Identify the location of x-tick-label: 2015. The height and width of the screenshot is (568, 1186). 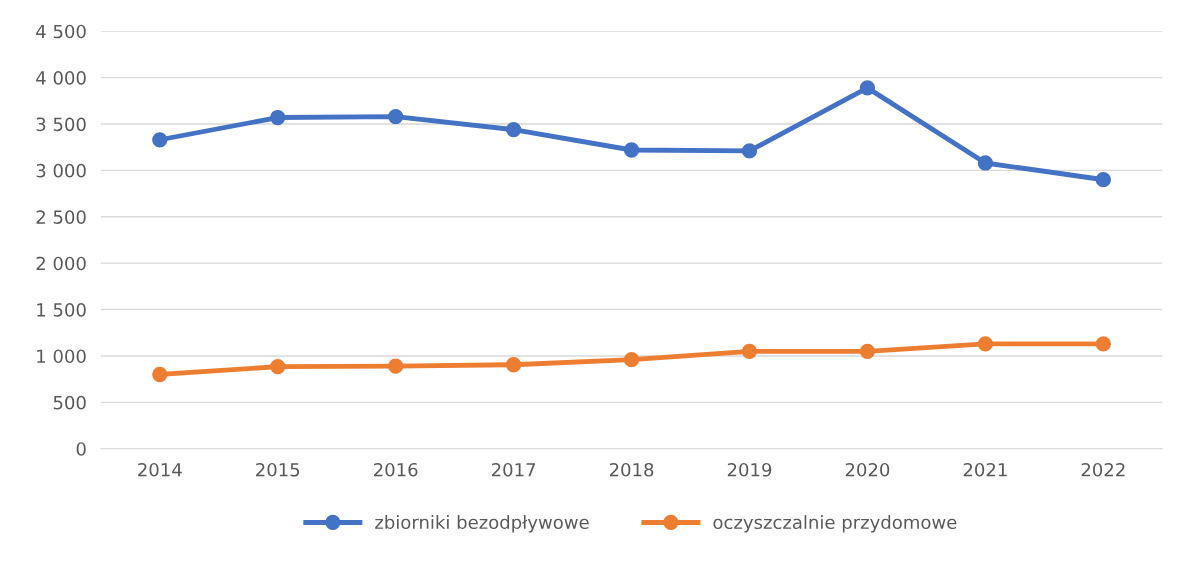
(278, 469).